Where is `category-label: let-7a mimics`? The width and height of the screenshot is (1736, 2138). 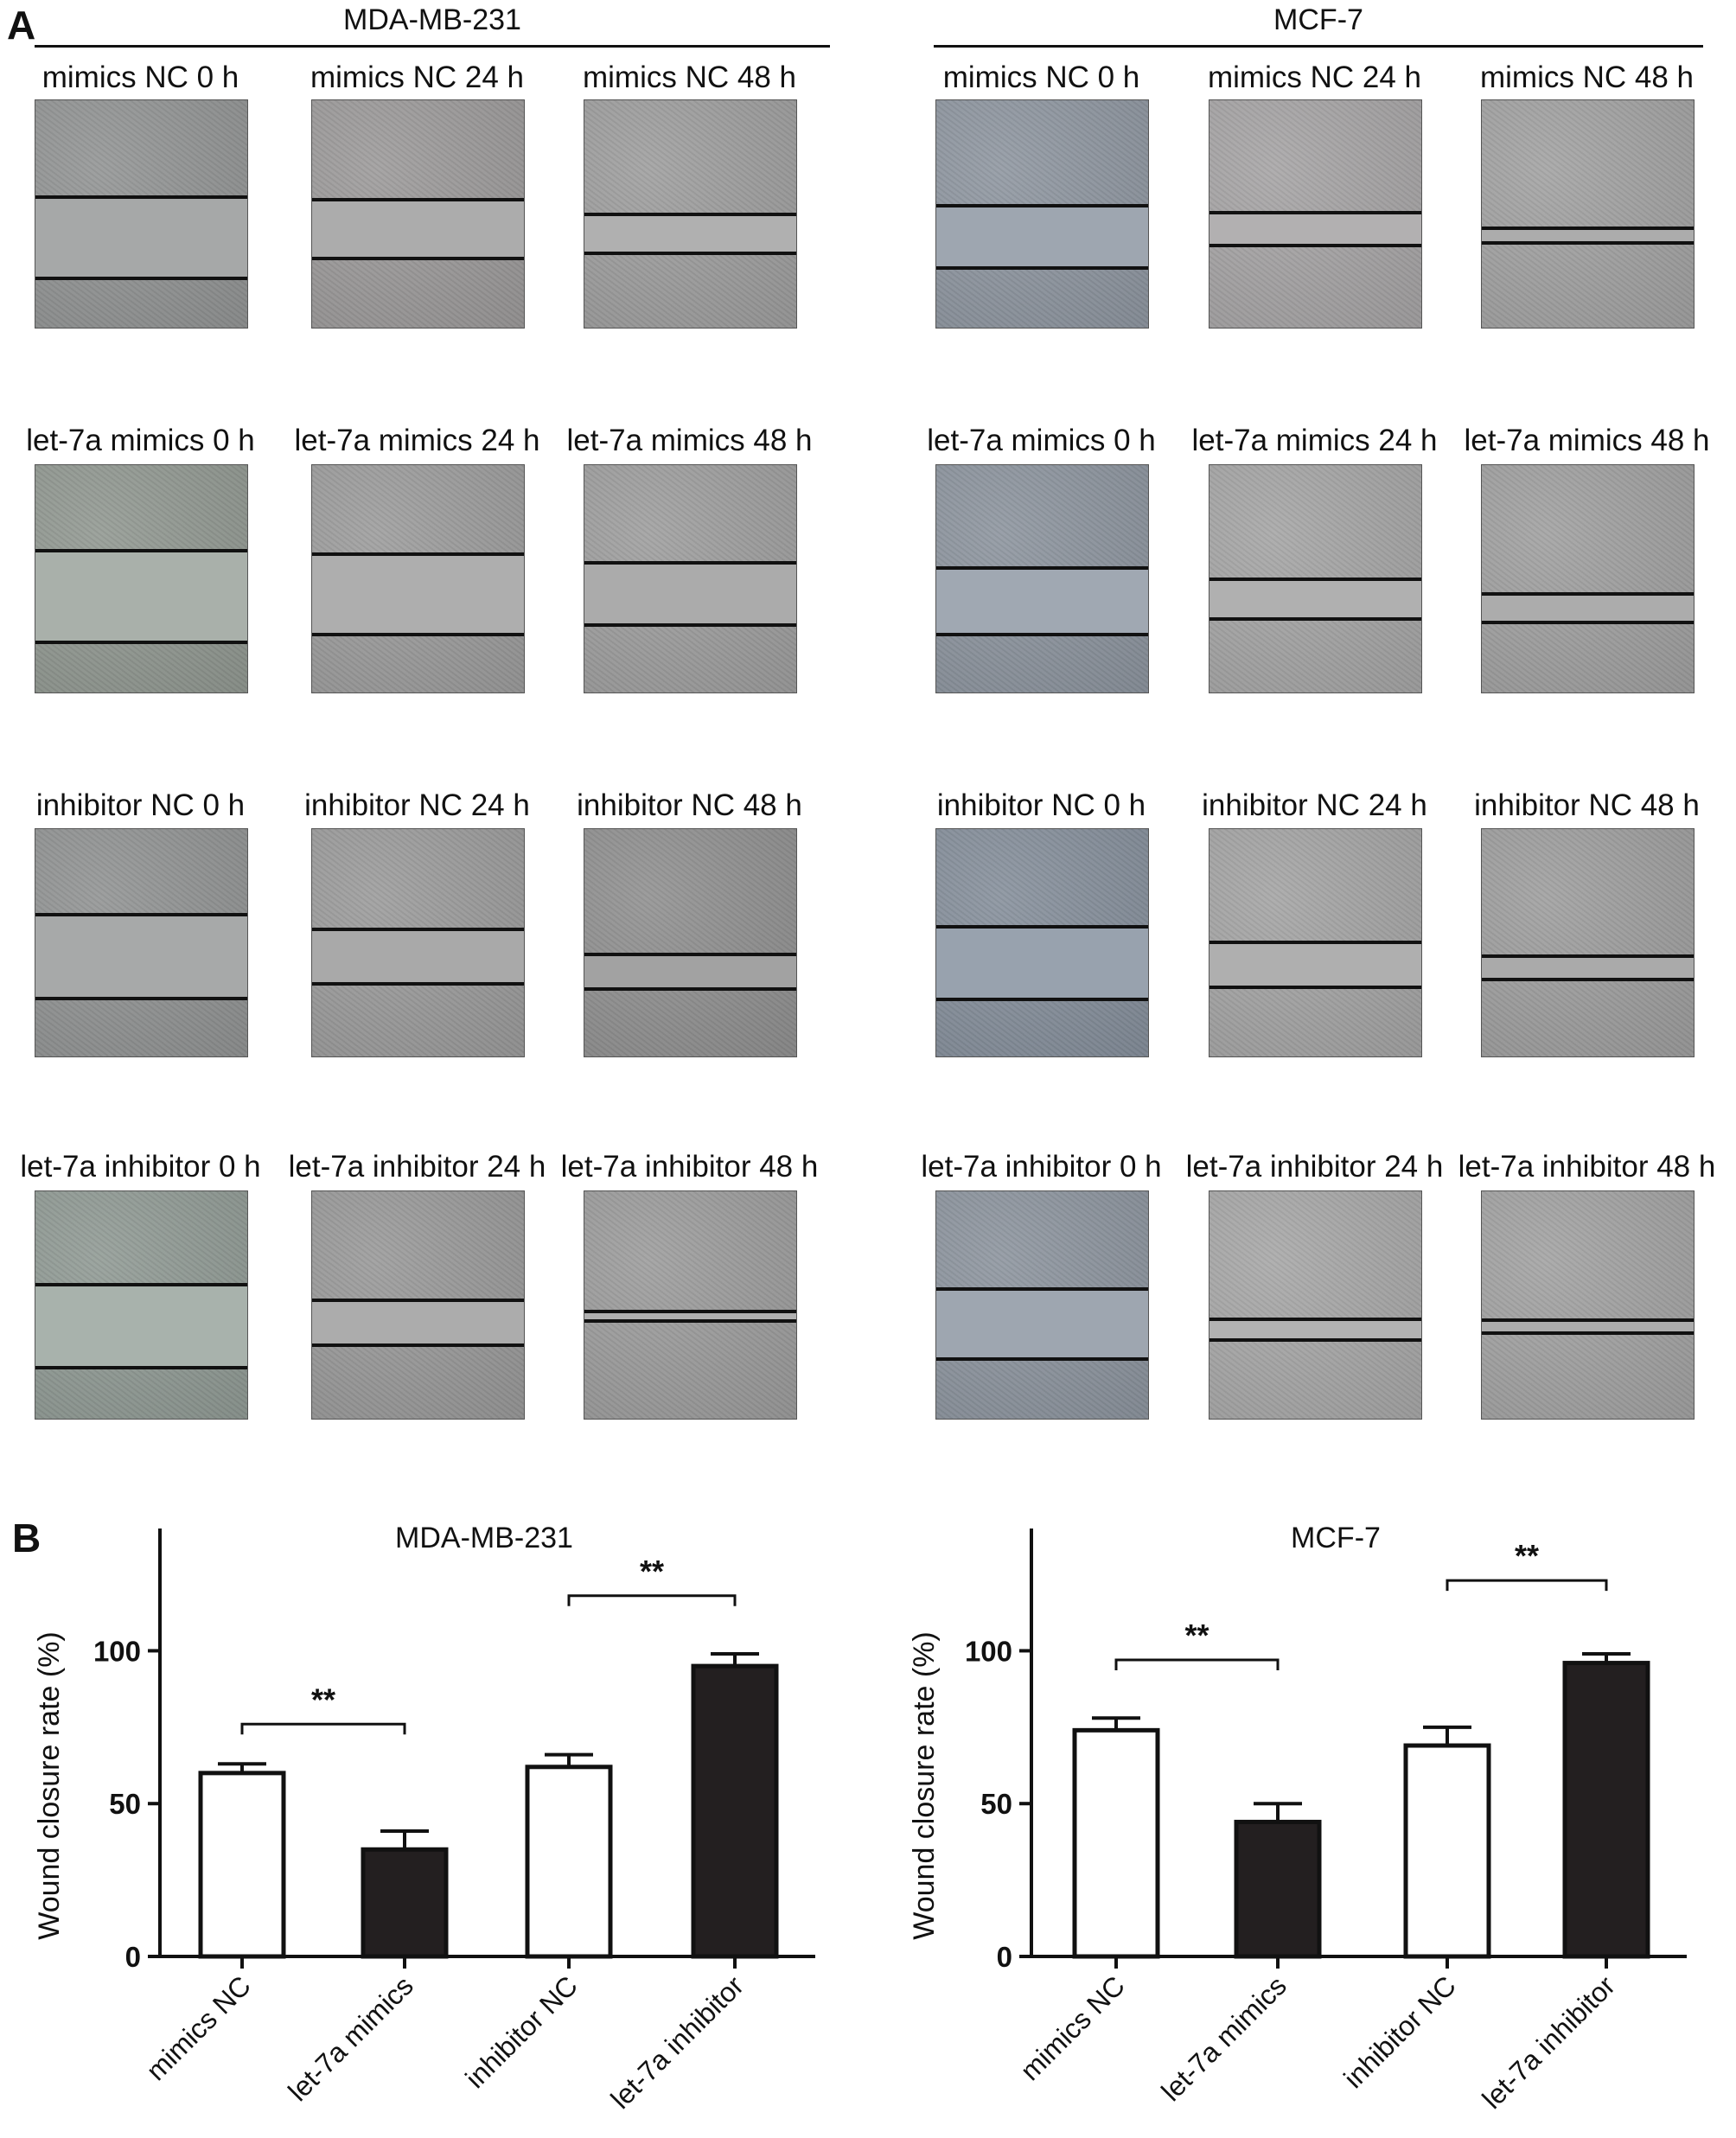 category-label: let-7a mimics is located at coordinates (1223, 2038).